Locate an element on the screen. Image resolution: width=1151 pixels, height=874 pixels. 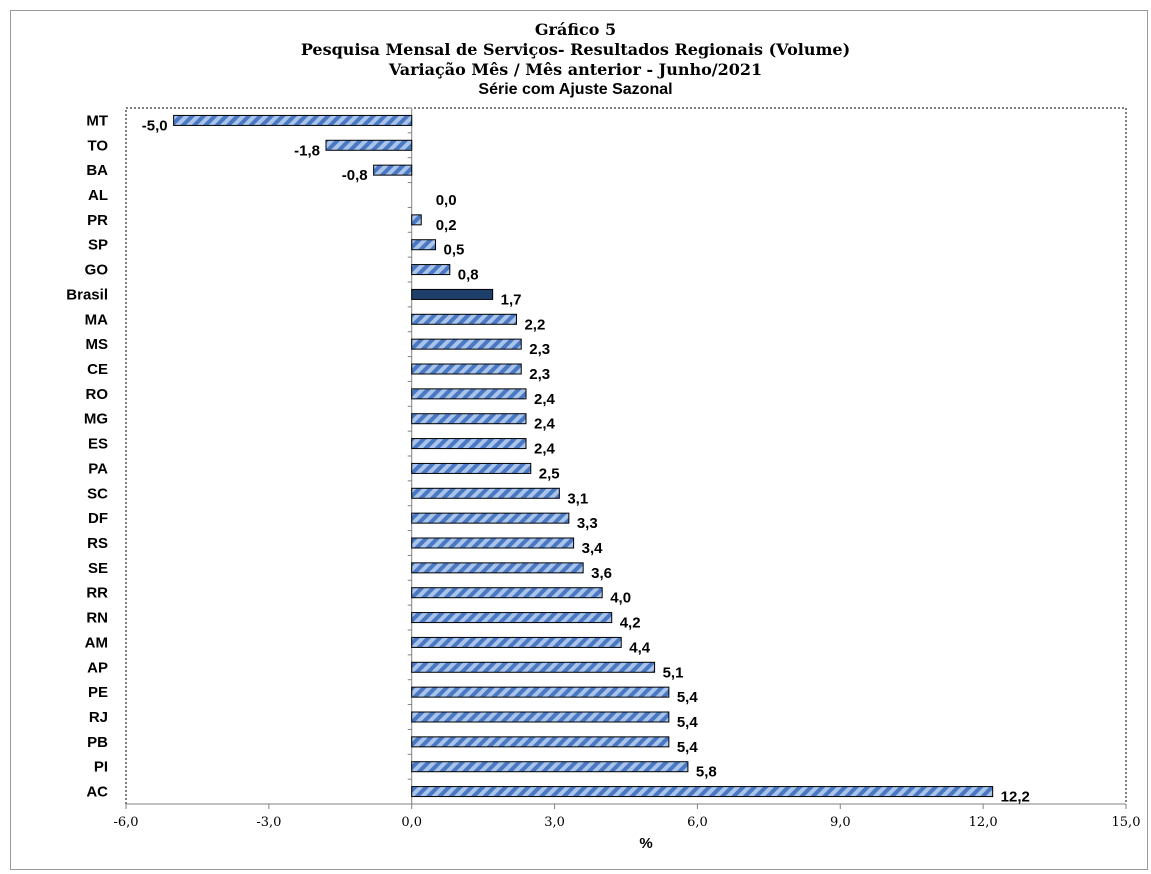
x-tick-label: 6,0 is located at coordinates (697, 822).